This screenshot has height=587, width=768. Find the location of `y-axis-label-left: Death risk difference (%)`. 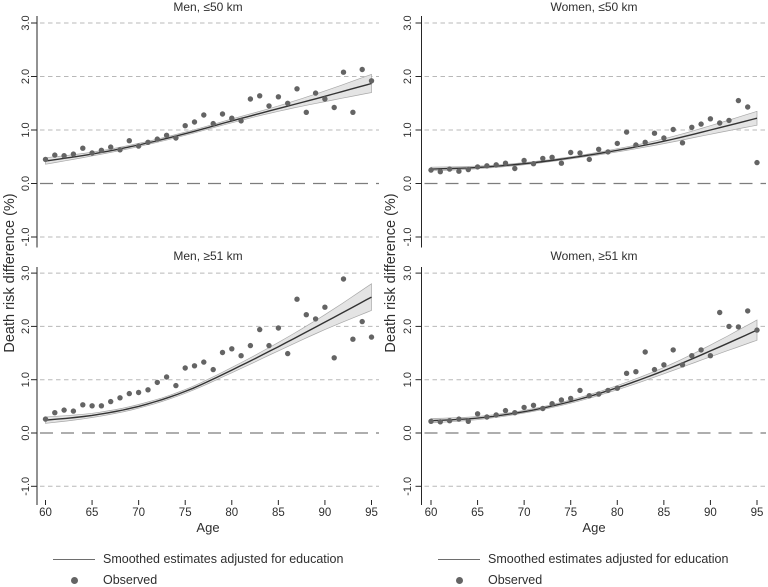

y-axis-label-left: Death risk difference (%) is located at coordinates (10, 273).